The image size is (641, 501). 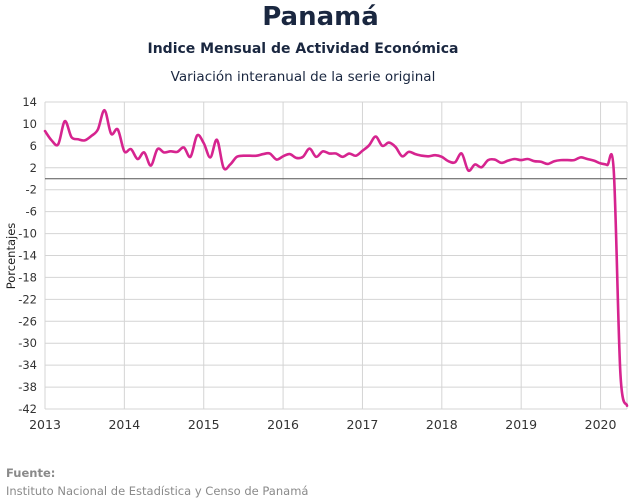 I want to click on y-tick-label: -34, so click(x=27, y=365).